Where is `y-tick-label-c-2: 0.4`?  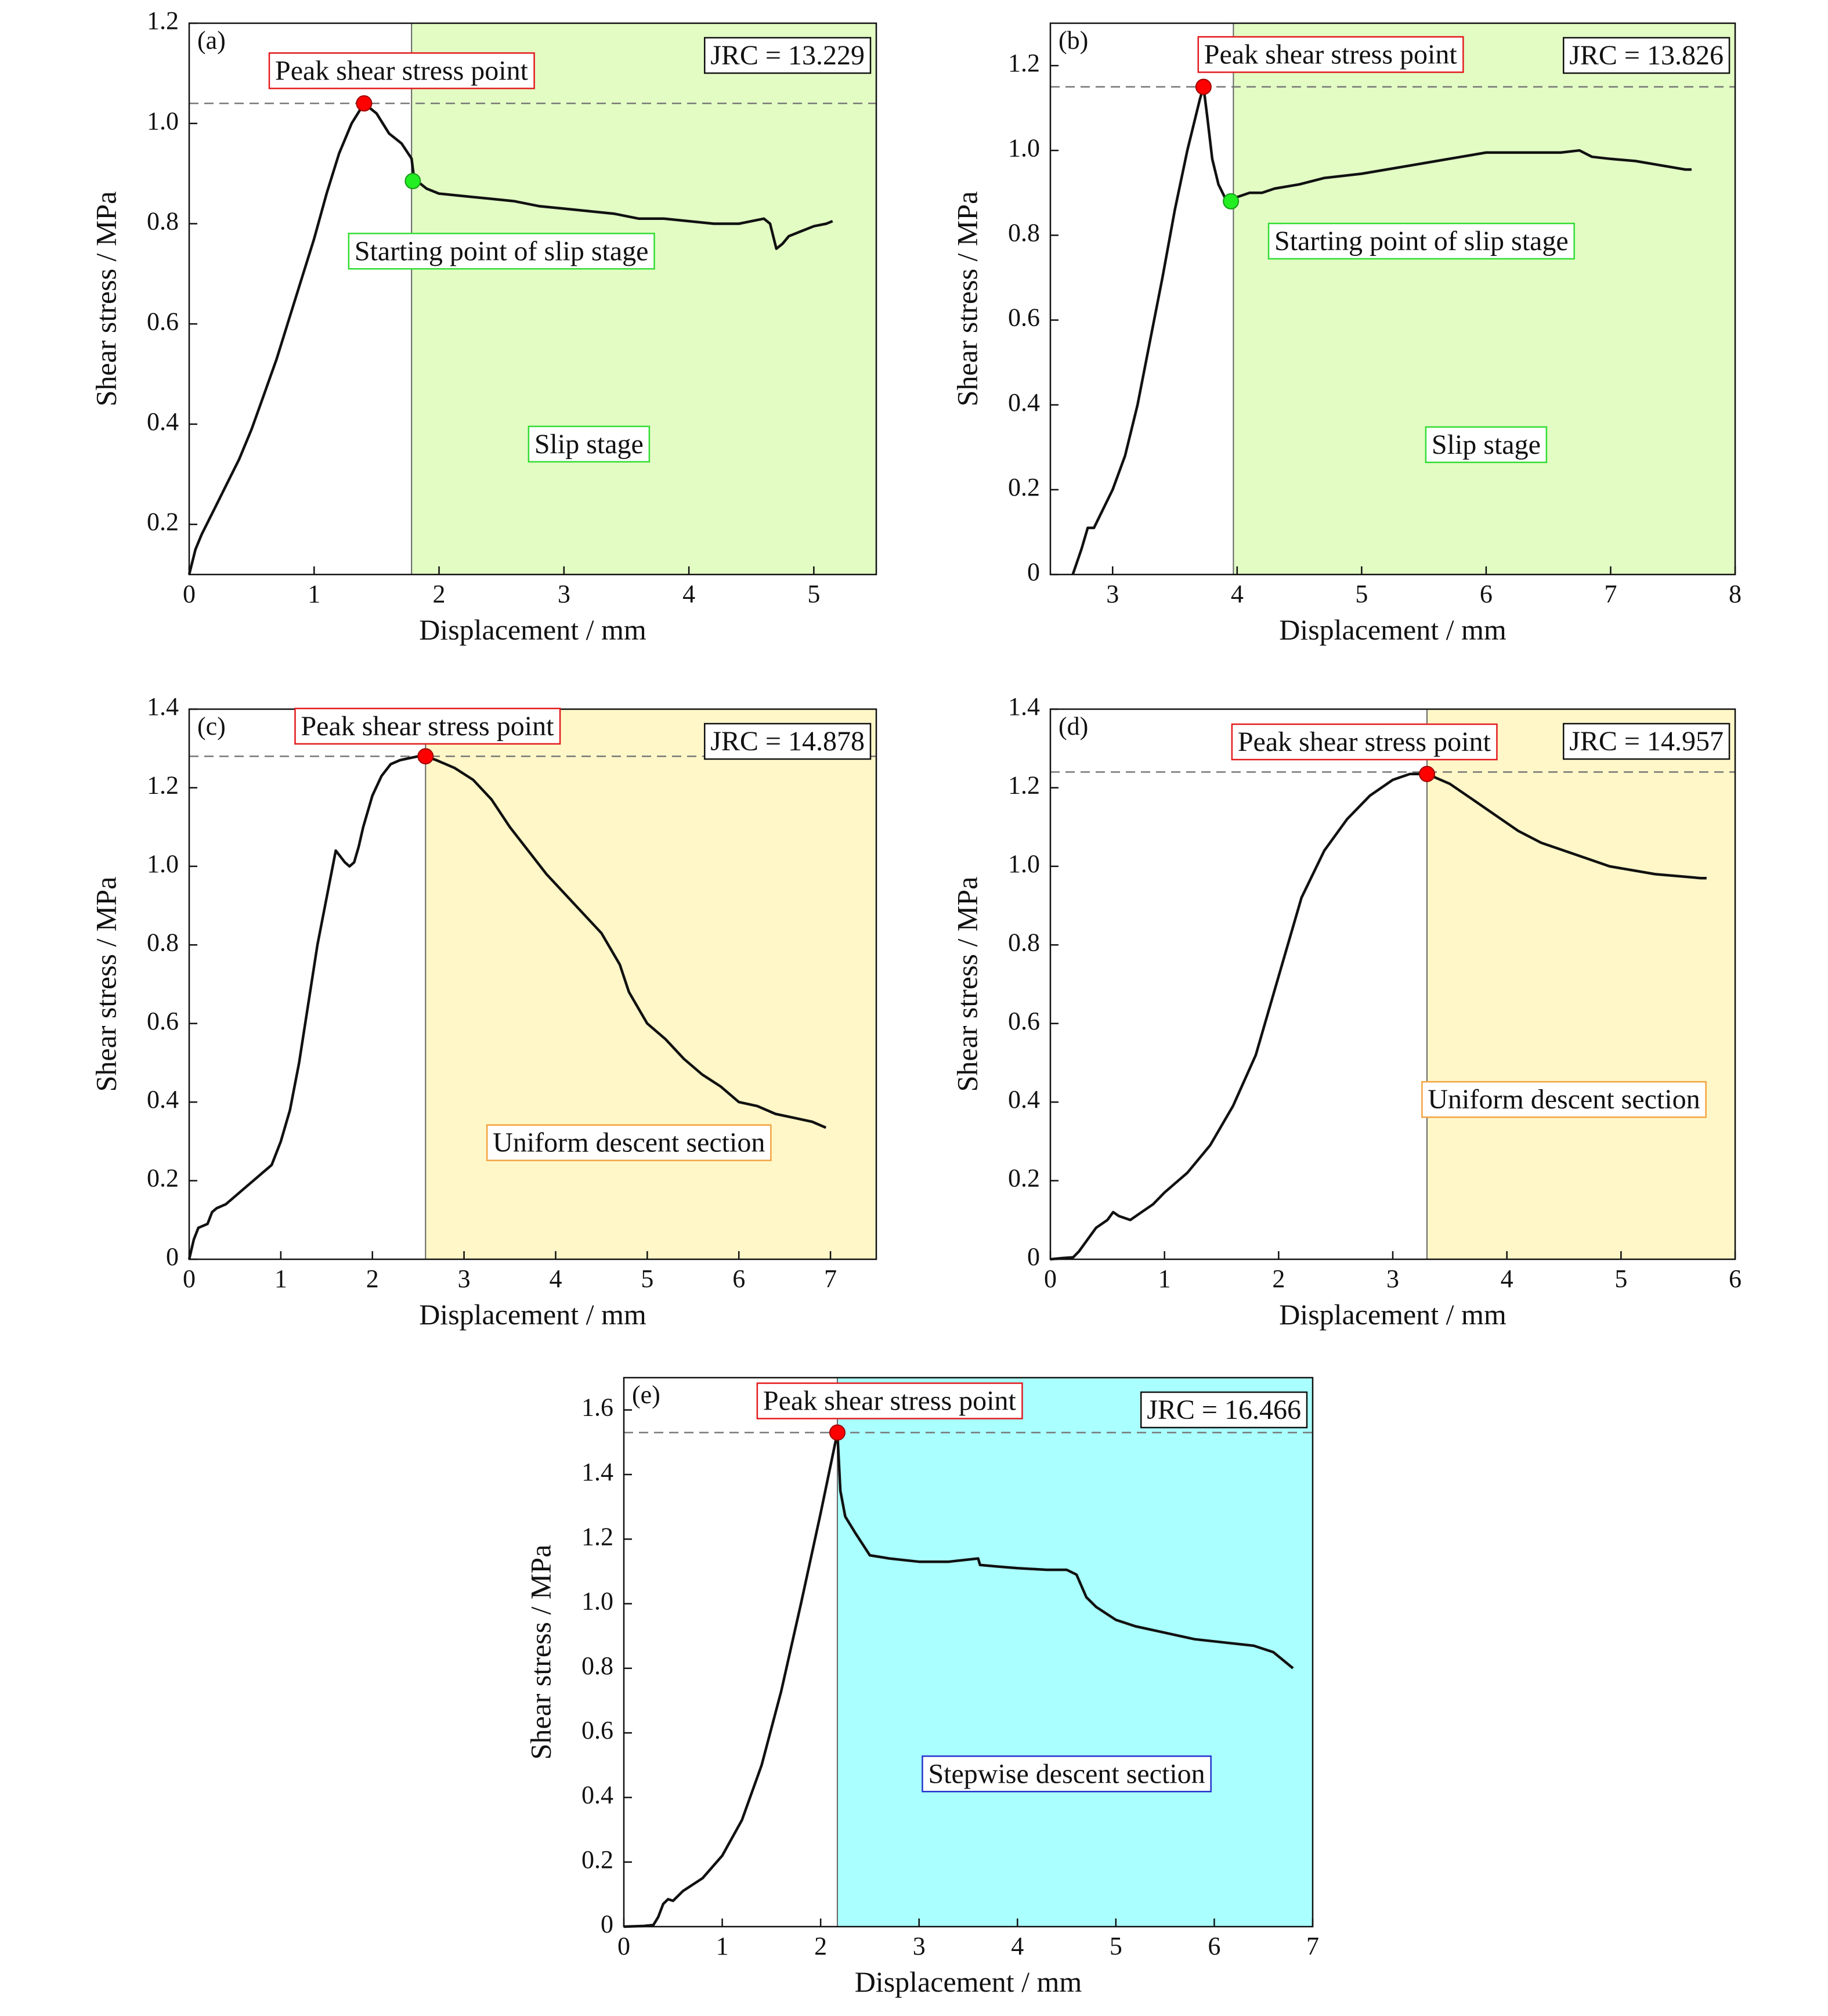 y-tick-label-c-2: 0.4 is located at coordinates (163, 1099).